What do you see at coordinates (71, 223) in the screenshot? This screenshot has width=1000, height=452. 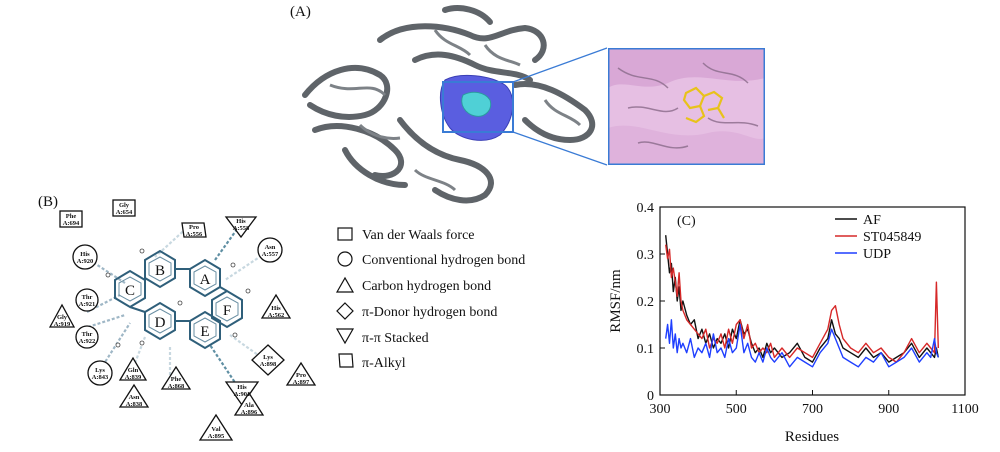 I see `residue-id: A:694` at bounding box center [71, 223].